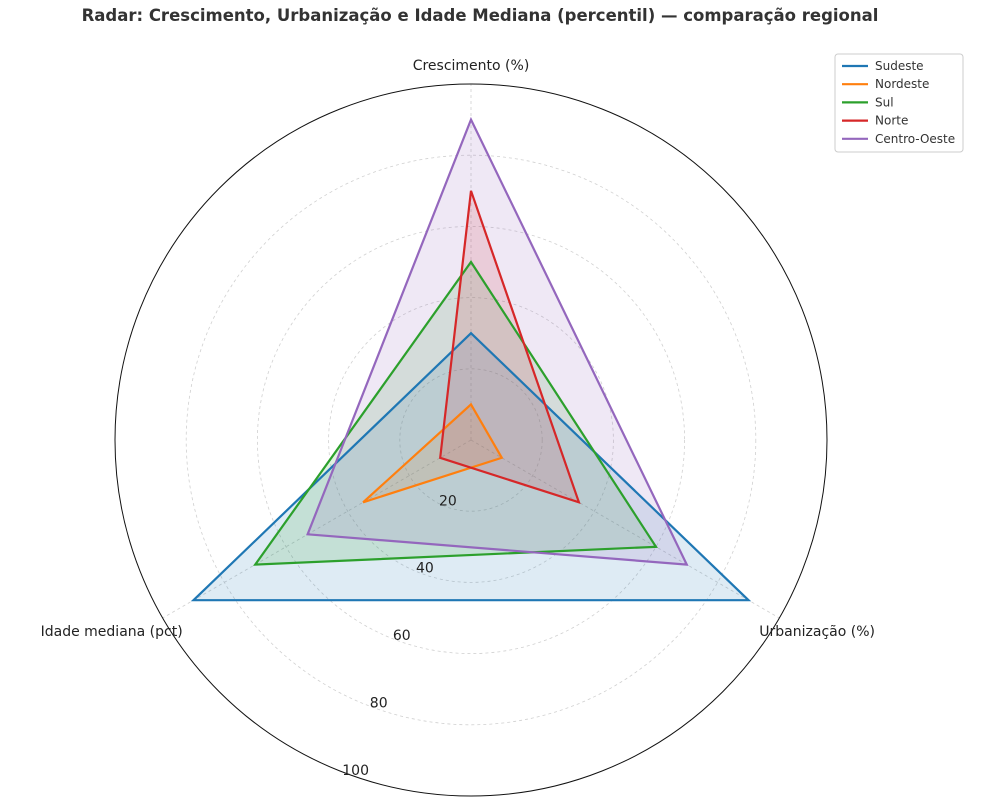 The height and width of the screenshot is (810, 990). Describe the element at coordinates (379, 703) in the screenshot. I see `tick-label-80: 80` at that location.